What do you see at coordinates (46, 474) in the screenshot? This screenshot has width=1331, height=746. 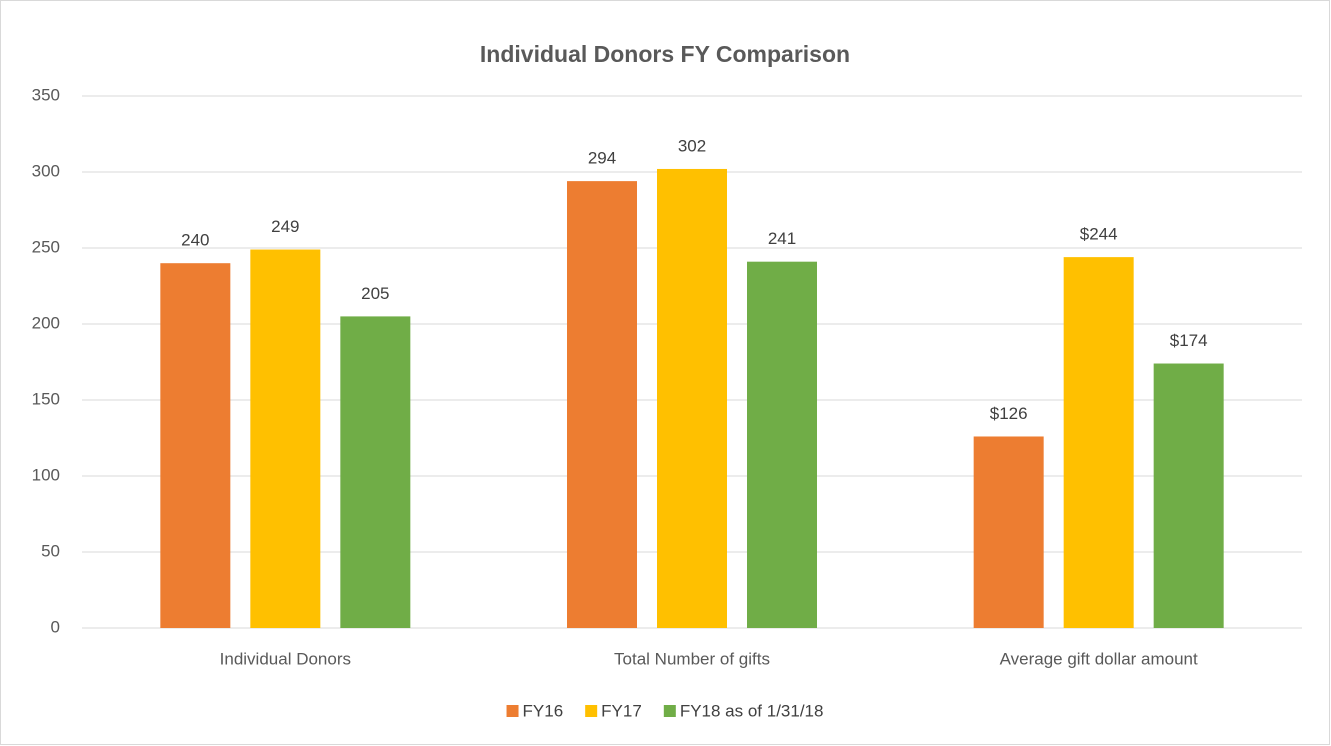 I see `y-tick-label: 100` at bounding box center [46, 474].